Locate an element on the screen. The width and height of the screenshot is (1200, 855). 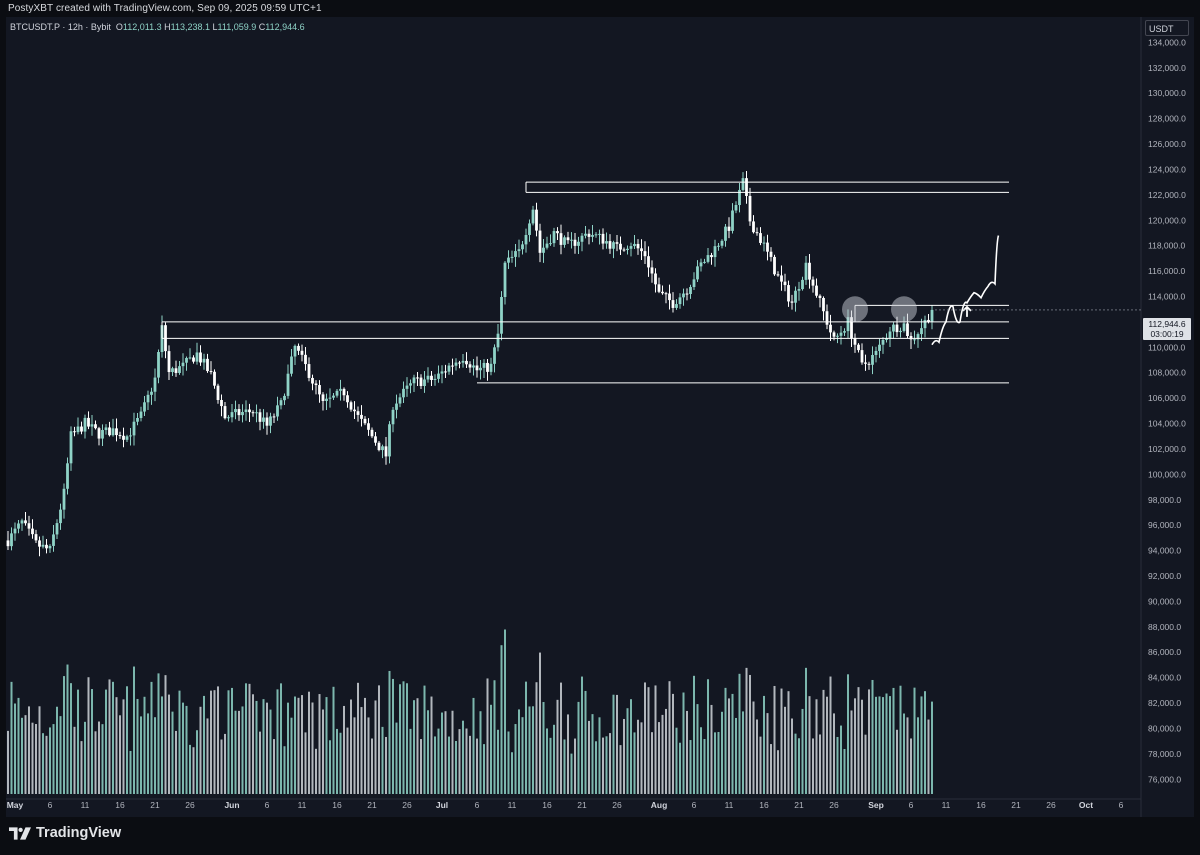
time-tick-label: Jun is located at coordinates (231, 805).